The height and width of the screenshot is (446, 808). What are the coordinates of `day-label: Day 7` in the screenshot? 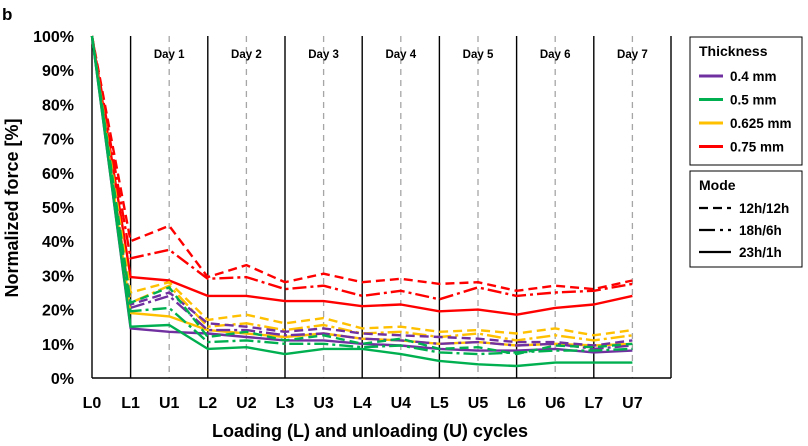 It's located at (632, 55).